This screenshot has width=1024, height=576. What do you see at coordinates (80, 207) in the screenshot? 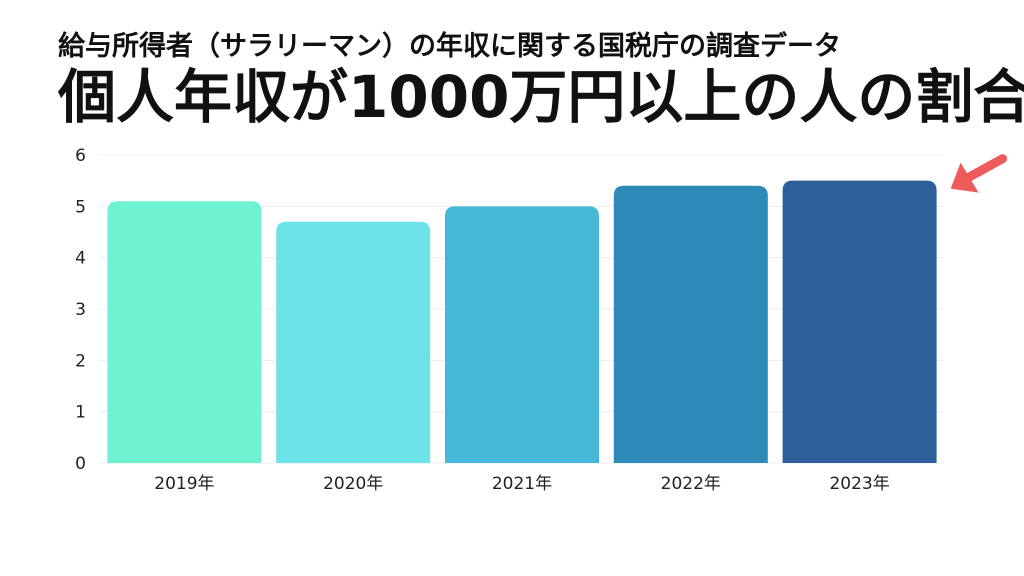
I see `y-tick-label: 5` at bounding box center [80, 207].